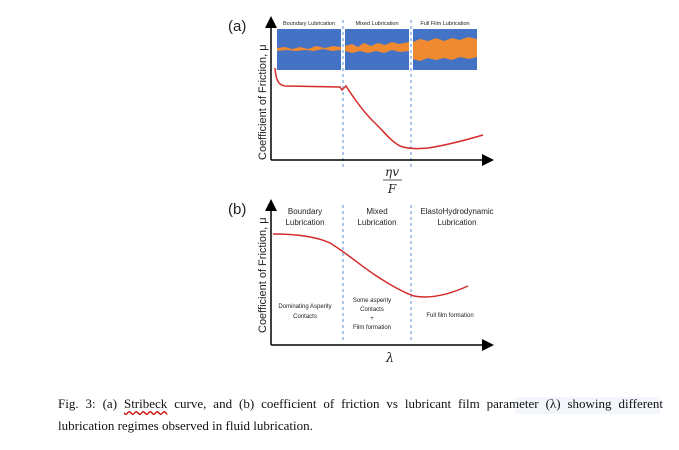 This screenshot has width=679, height=450. What do you see at coordinates (305, 317) in the screenshot?
I see `panel-b-note-boundary-2: Contacts` at bounding box center [305, 317].